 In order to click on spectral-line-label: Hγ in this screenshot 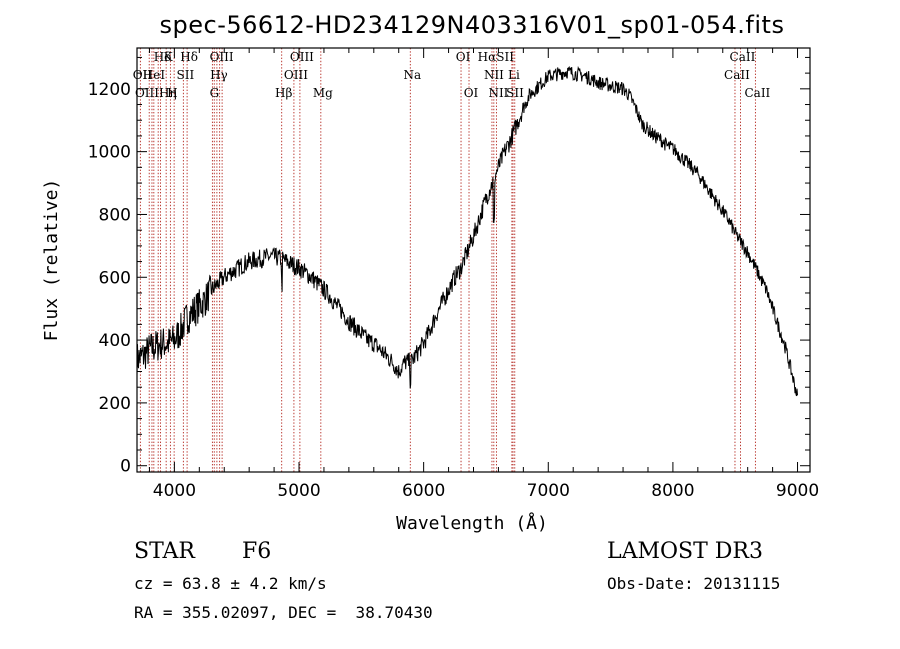, I will do `click(219, 75)`.